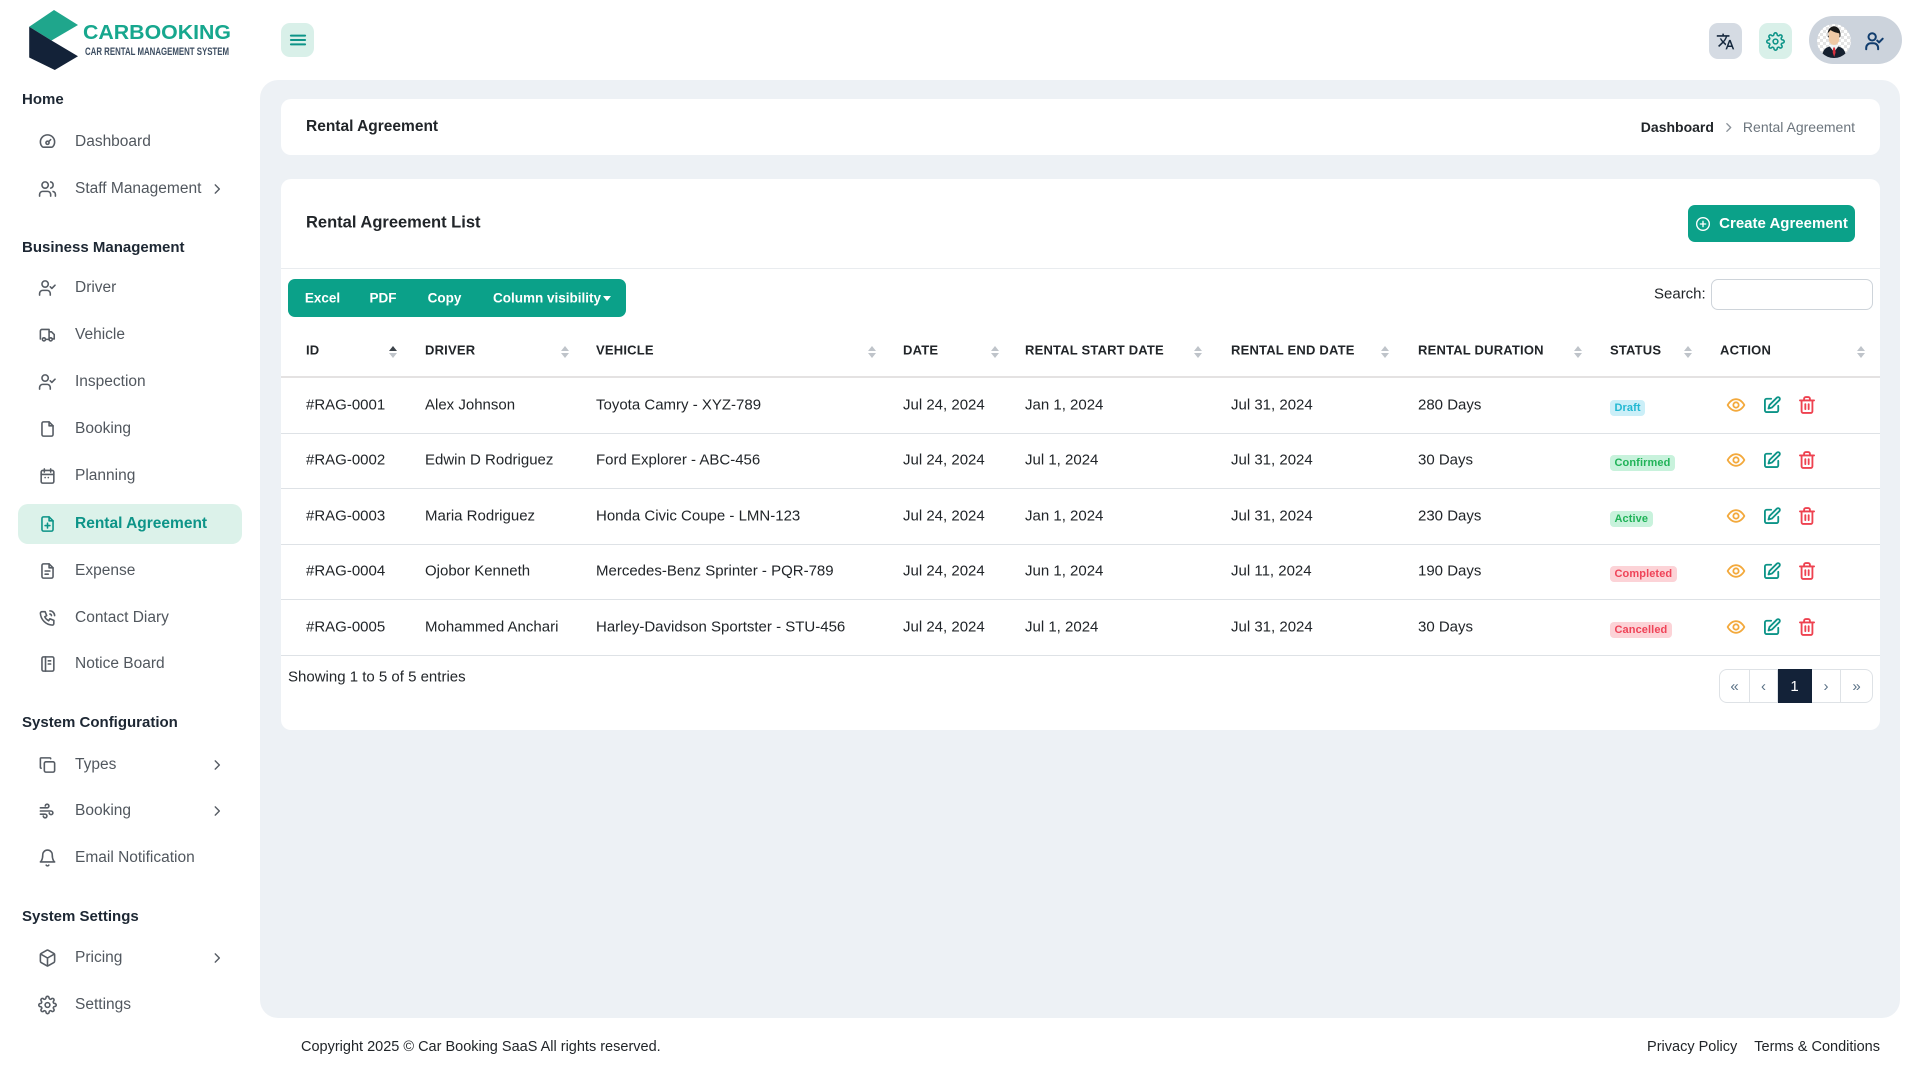  What do you see at coordinates (157, 32) in the screenshot?
I see `svg-text: CARBOOKING` at bounding box center [157, 32].